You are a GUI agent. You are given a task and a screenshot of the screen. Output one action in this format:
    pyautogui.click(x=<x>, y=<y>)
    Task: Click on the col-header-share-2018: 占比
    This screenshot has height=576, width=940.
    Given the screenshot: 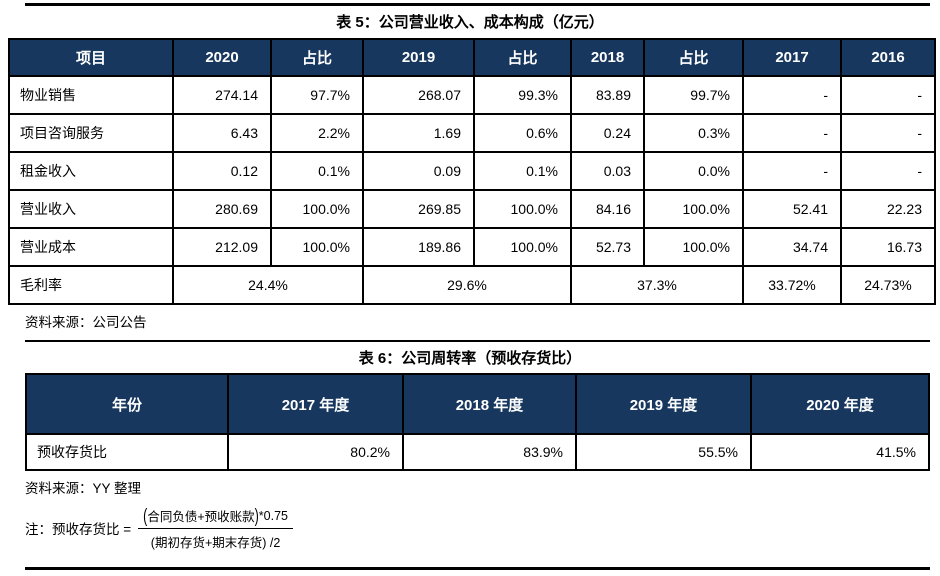 What is the action you would take?
    pyautogui.click(x=693, y=57)
    